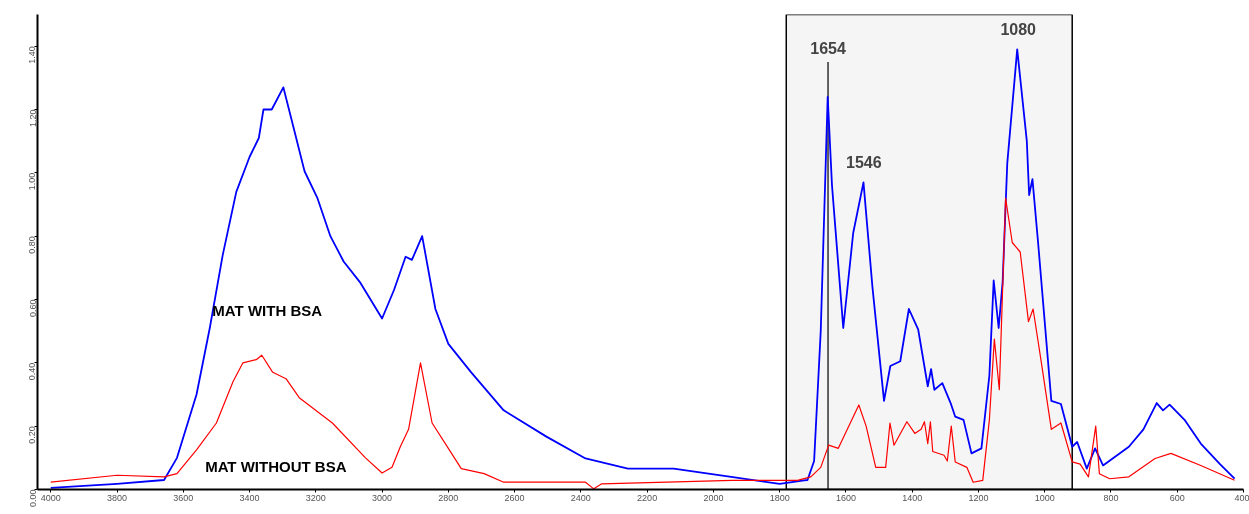 This screenshot has height=514, width=1249. I want to click on x-tick-label: 3800, so click(117, 497).